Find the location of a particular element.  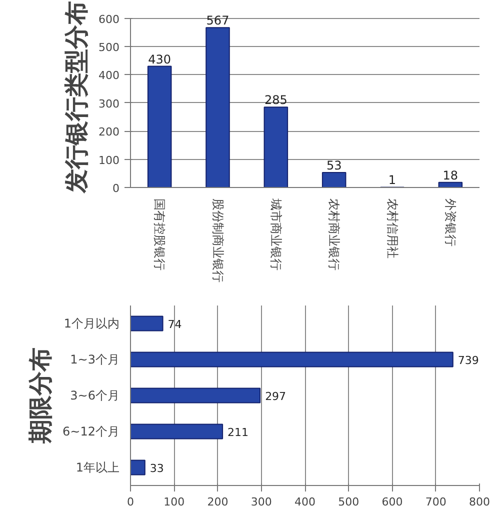

x-tick-label: 农村商业银行 is located at coordinates (334, 234).